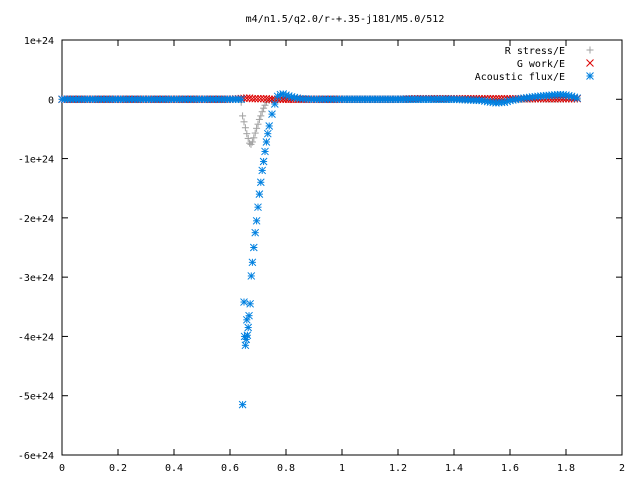 This screenshot has height=480, width=640. I want to click on y-tick-label: 0, so click(51, 100).